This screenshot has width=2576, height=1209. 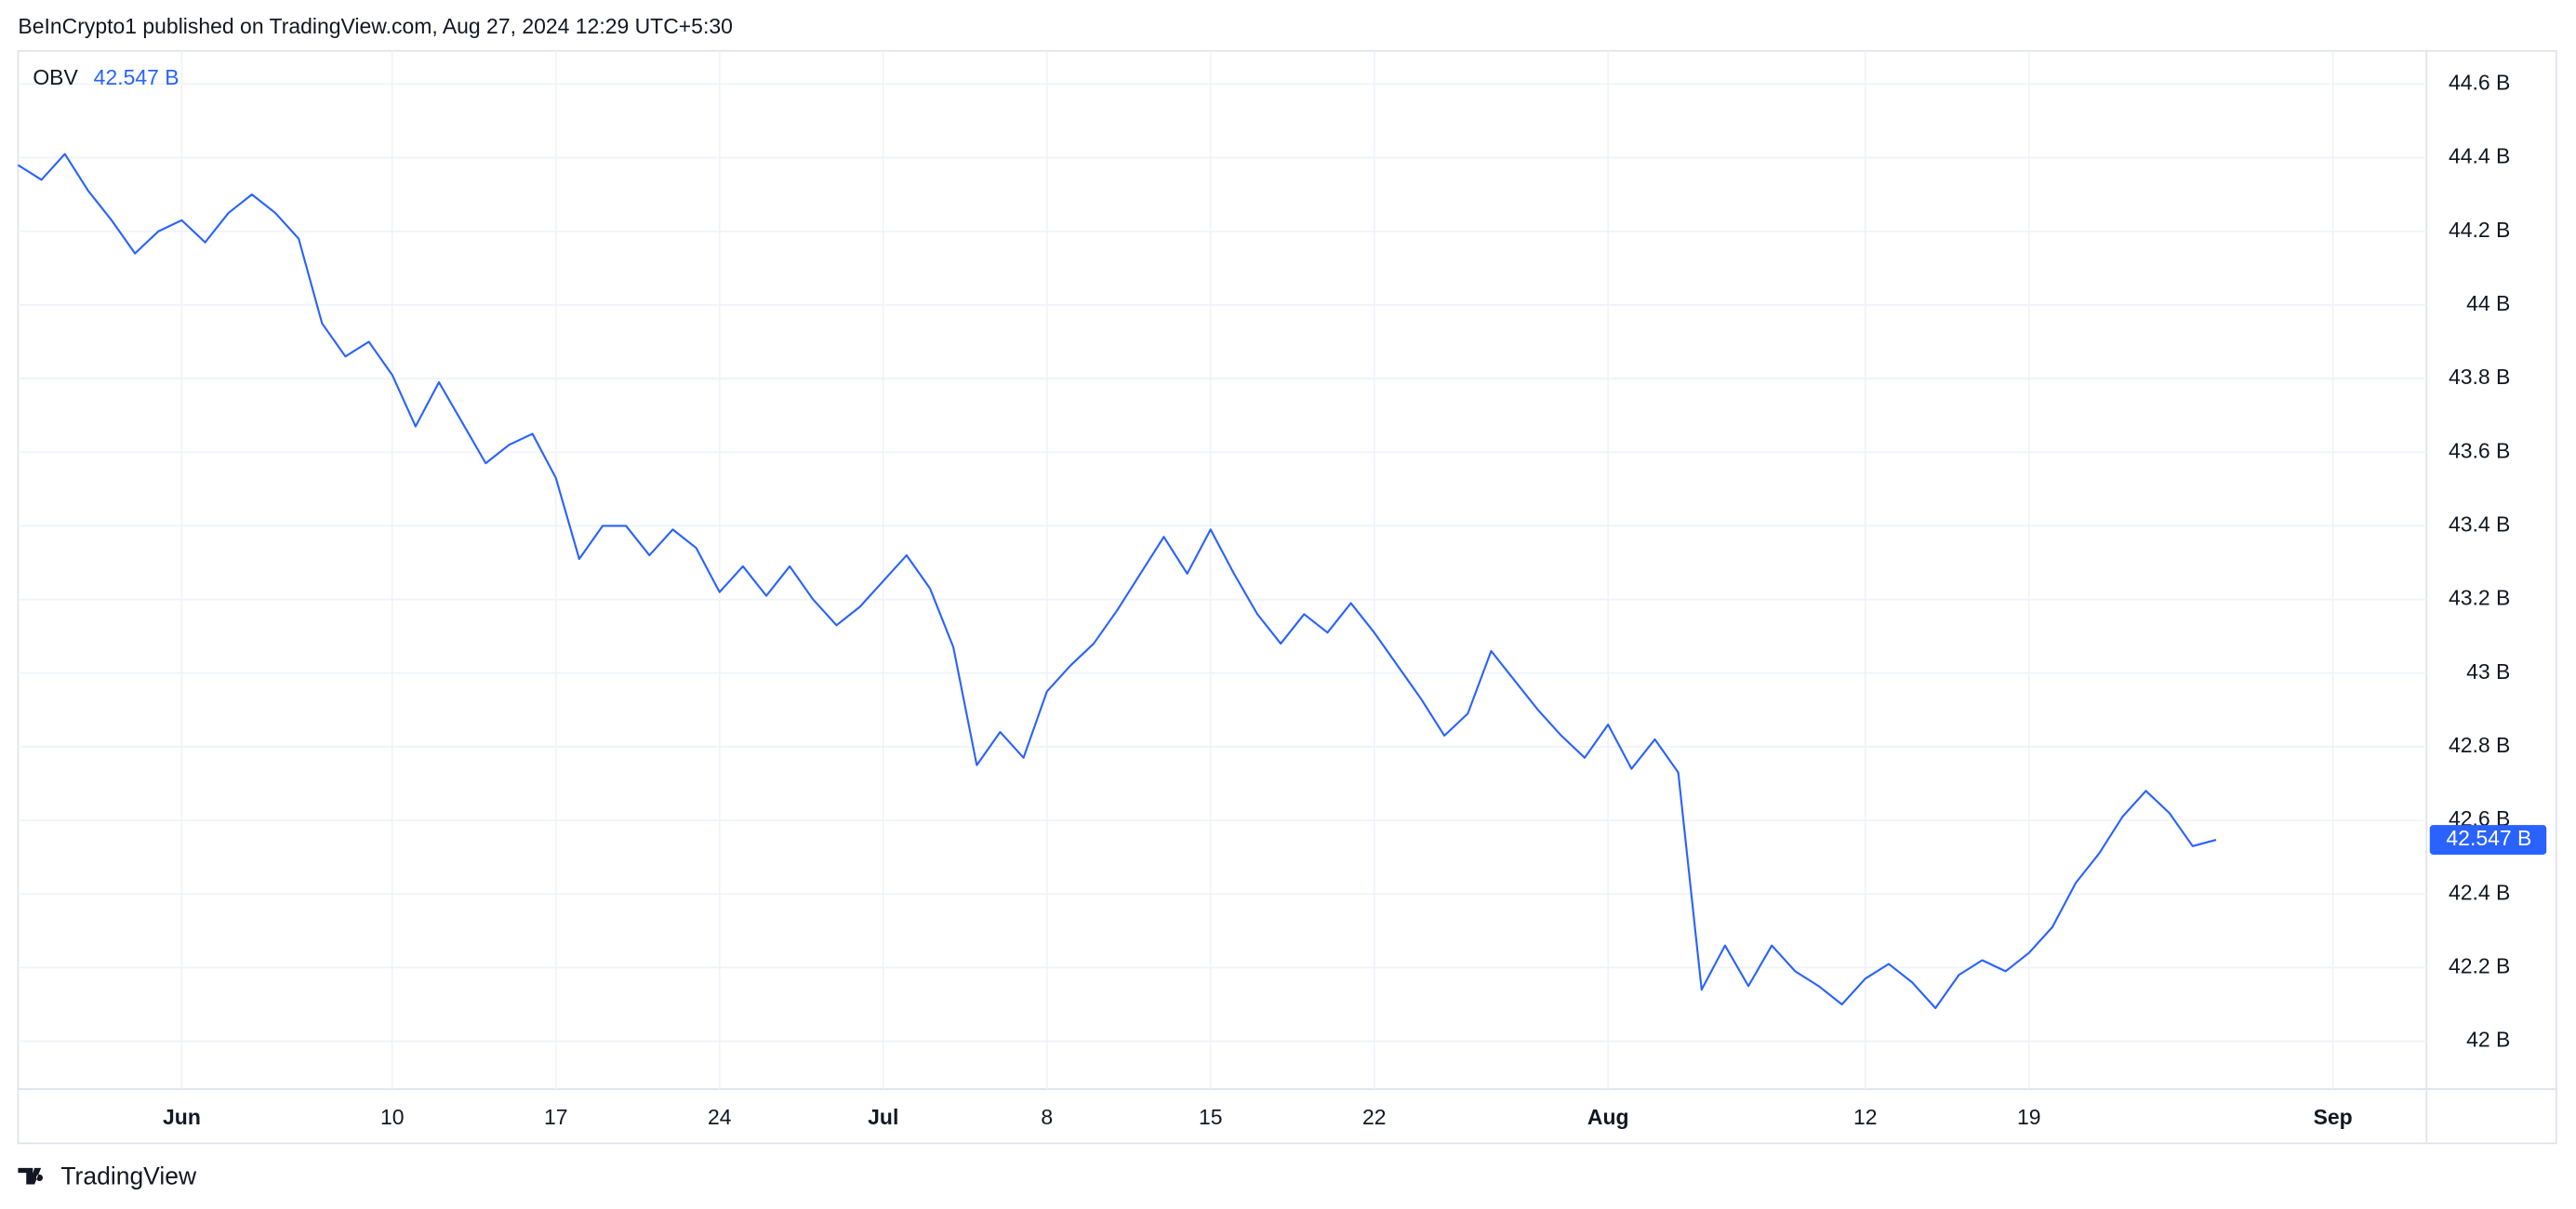 What do you see at coordinates (2479, 524) in the screenshot?
I see `y-tick-label: 43.4 B` at bounding box center [2479, 524].